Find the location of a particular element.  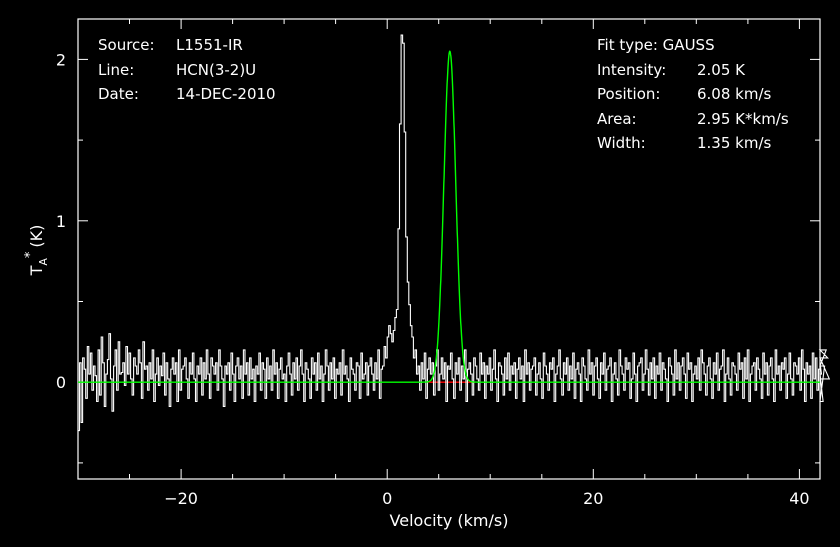

date-value: 14-DEC-2010 is located at coordinates (226, 94).